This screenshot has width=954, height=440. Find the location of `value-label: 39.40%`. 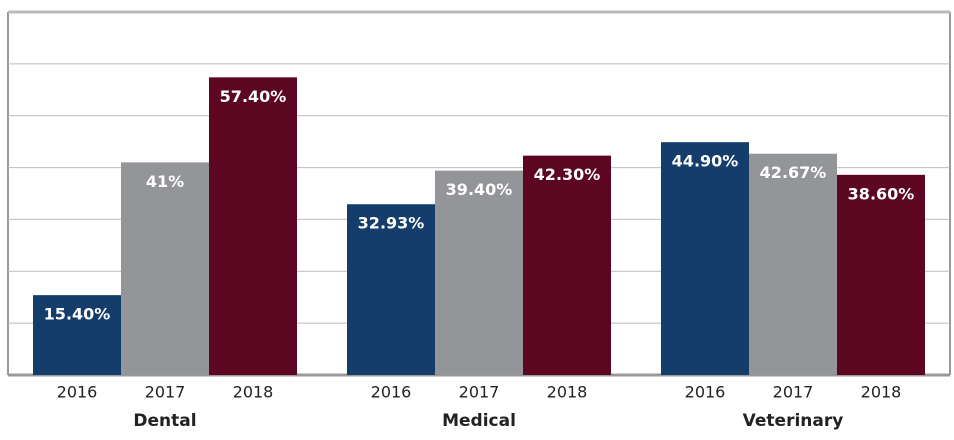

value-label: 39.40% is located at coordinates (479, 189).